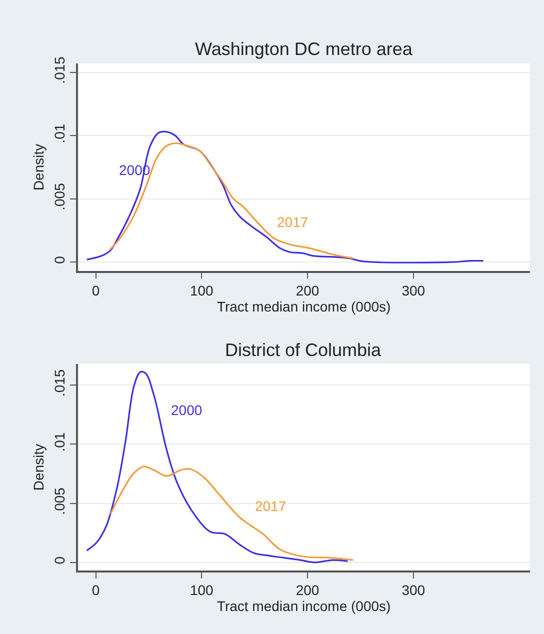 This screenshot has height=634, width=544. Describe the element at coordinates (186, 410) in the screenshot. I see `series-label: 2000` at that location.